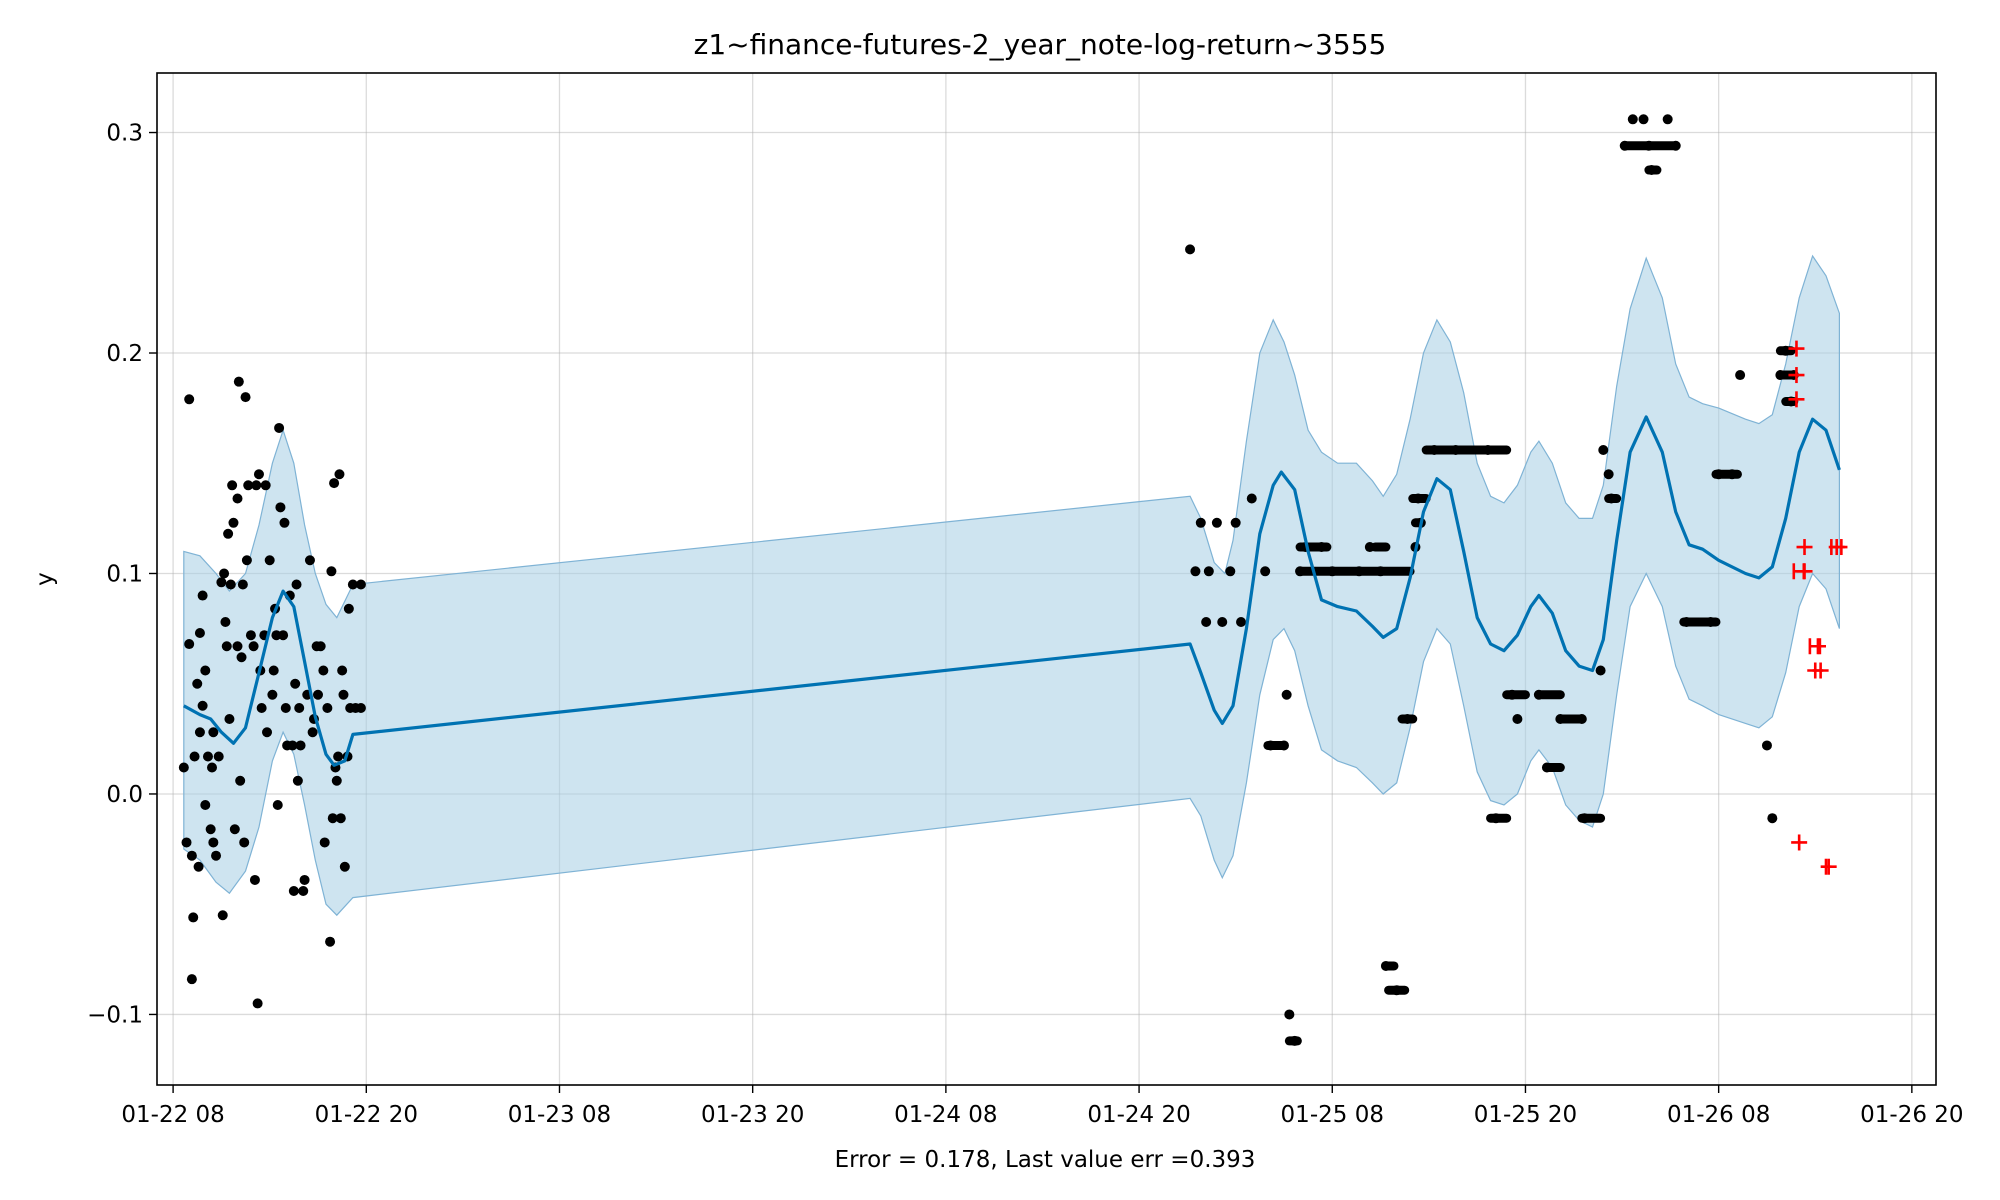  I want to click on x-tick-label: 01-26 20, so click(1911, 1115).